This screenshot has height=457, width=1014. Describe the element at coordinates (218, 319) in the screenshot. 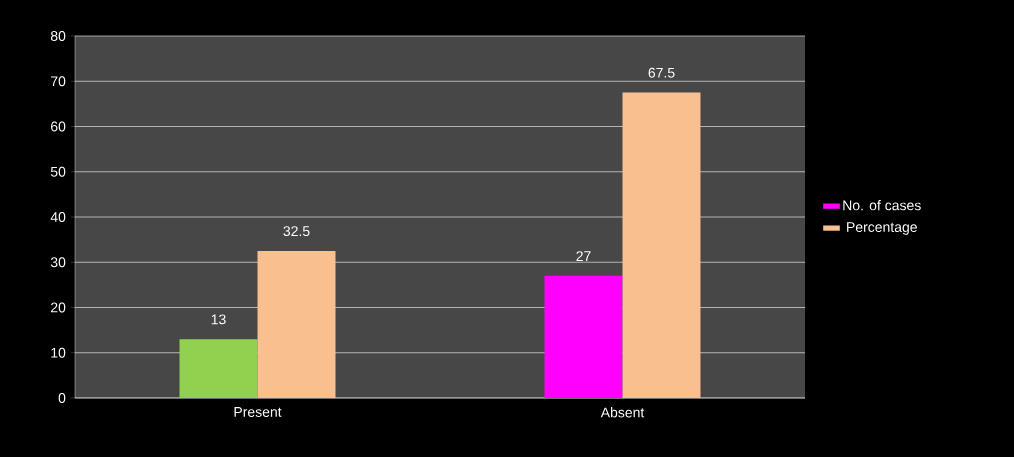

I see `data-label: 13` at that location.